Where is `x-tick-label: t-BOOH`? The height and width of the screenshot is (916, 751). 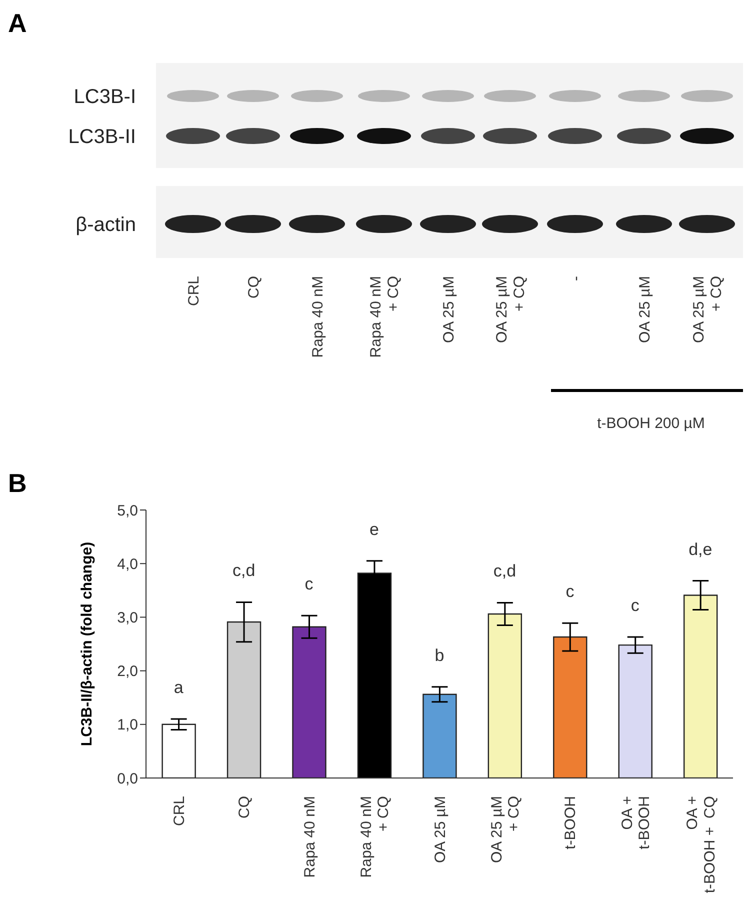 x-tick-label: t-BOOH is located at coordinates (571, 823).